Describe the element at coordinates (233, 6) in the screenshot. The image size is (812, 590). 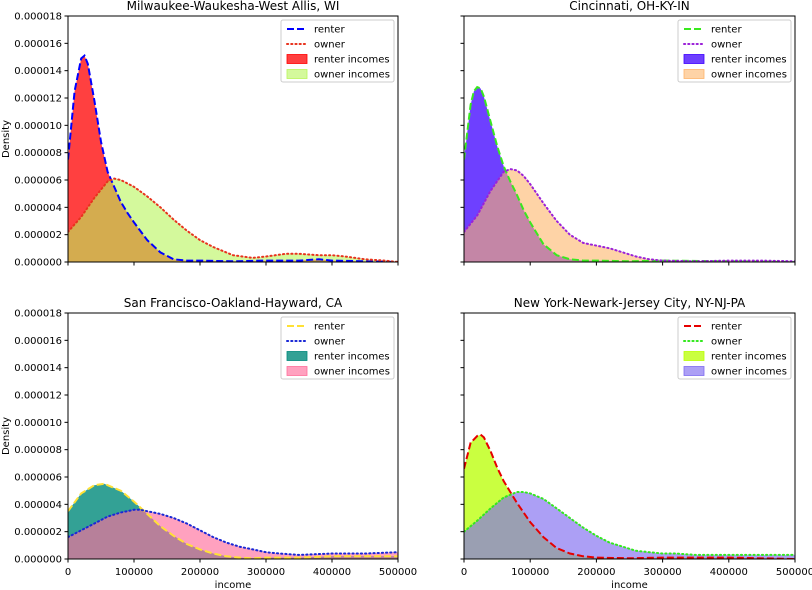
I see `chart-title: Milwaukee-Waukesha-West Allis, WI` at that location.